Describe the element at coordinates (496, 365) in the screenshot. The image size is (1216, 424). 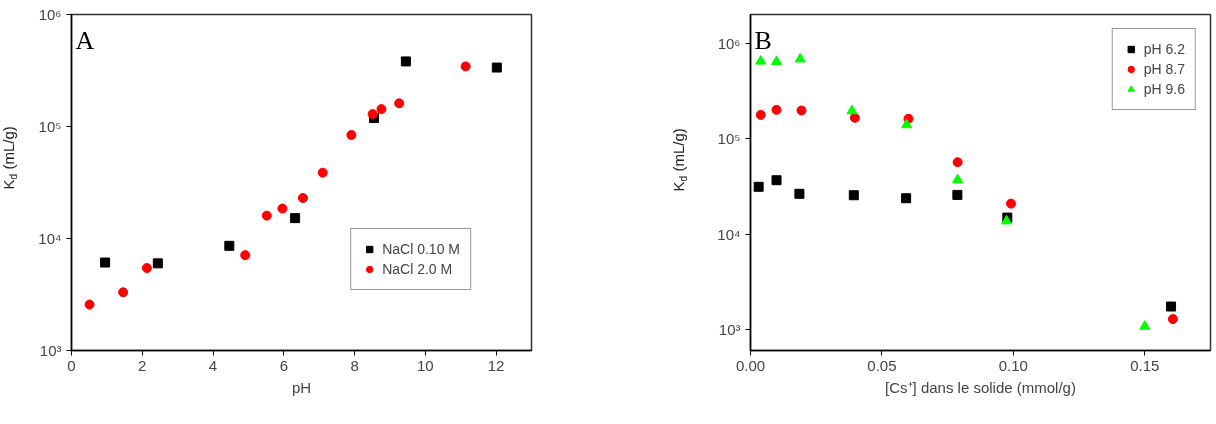
I see `x-tick-label: 12` at that location.